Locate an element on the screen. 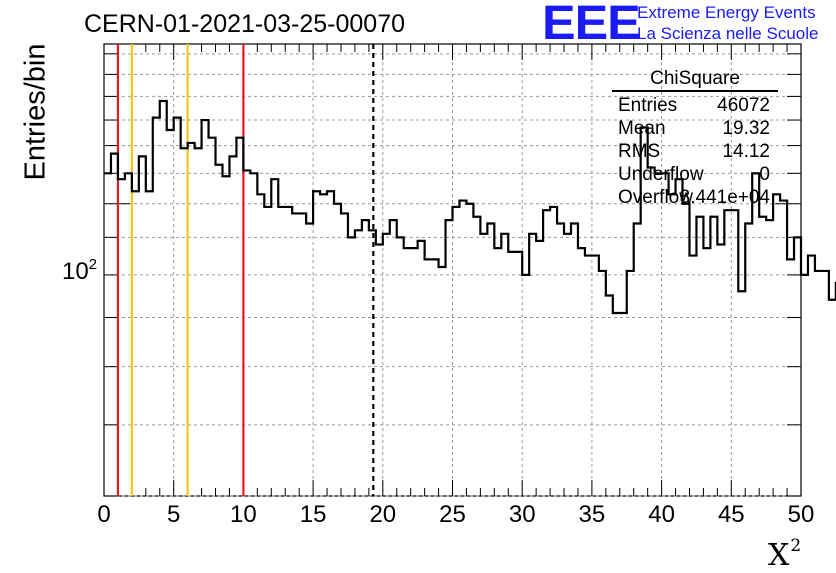  y-tick-exponent: 2 is located at coordinates (93, 264).